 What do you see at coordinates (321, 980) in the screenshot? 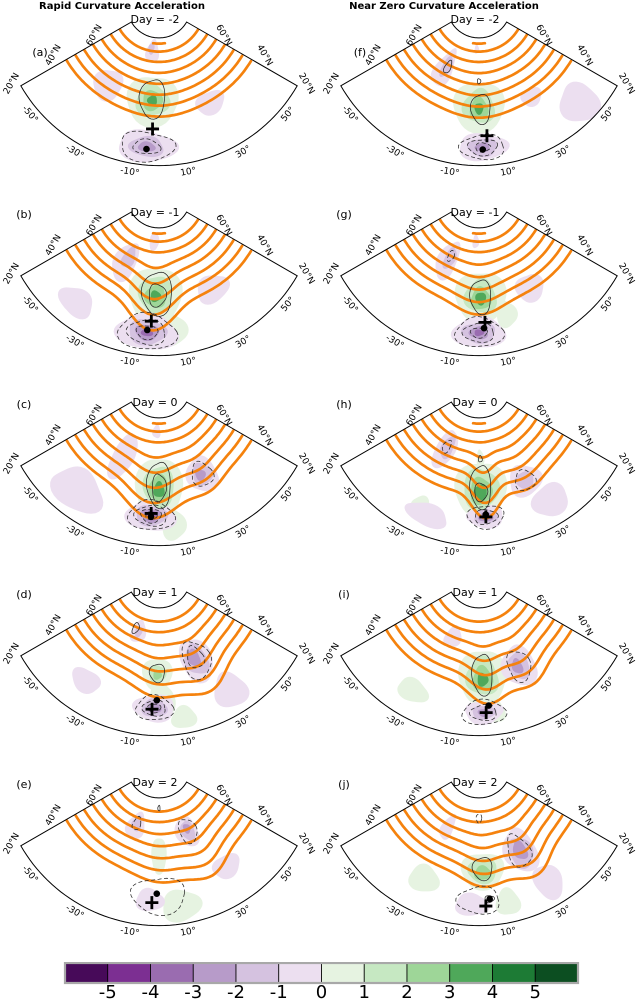
I see `colorbar-svg: -5 -4 -3 -2 -1 0 1 2 3 4 5` at bounding box center [321, 980].